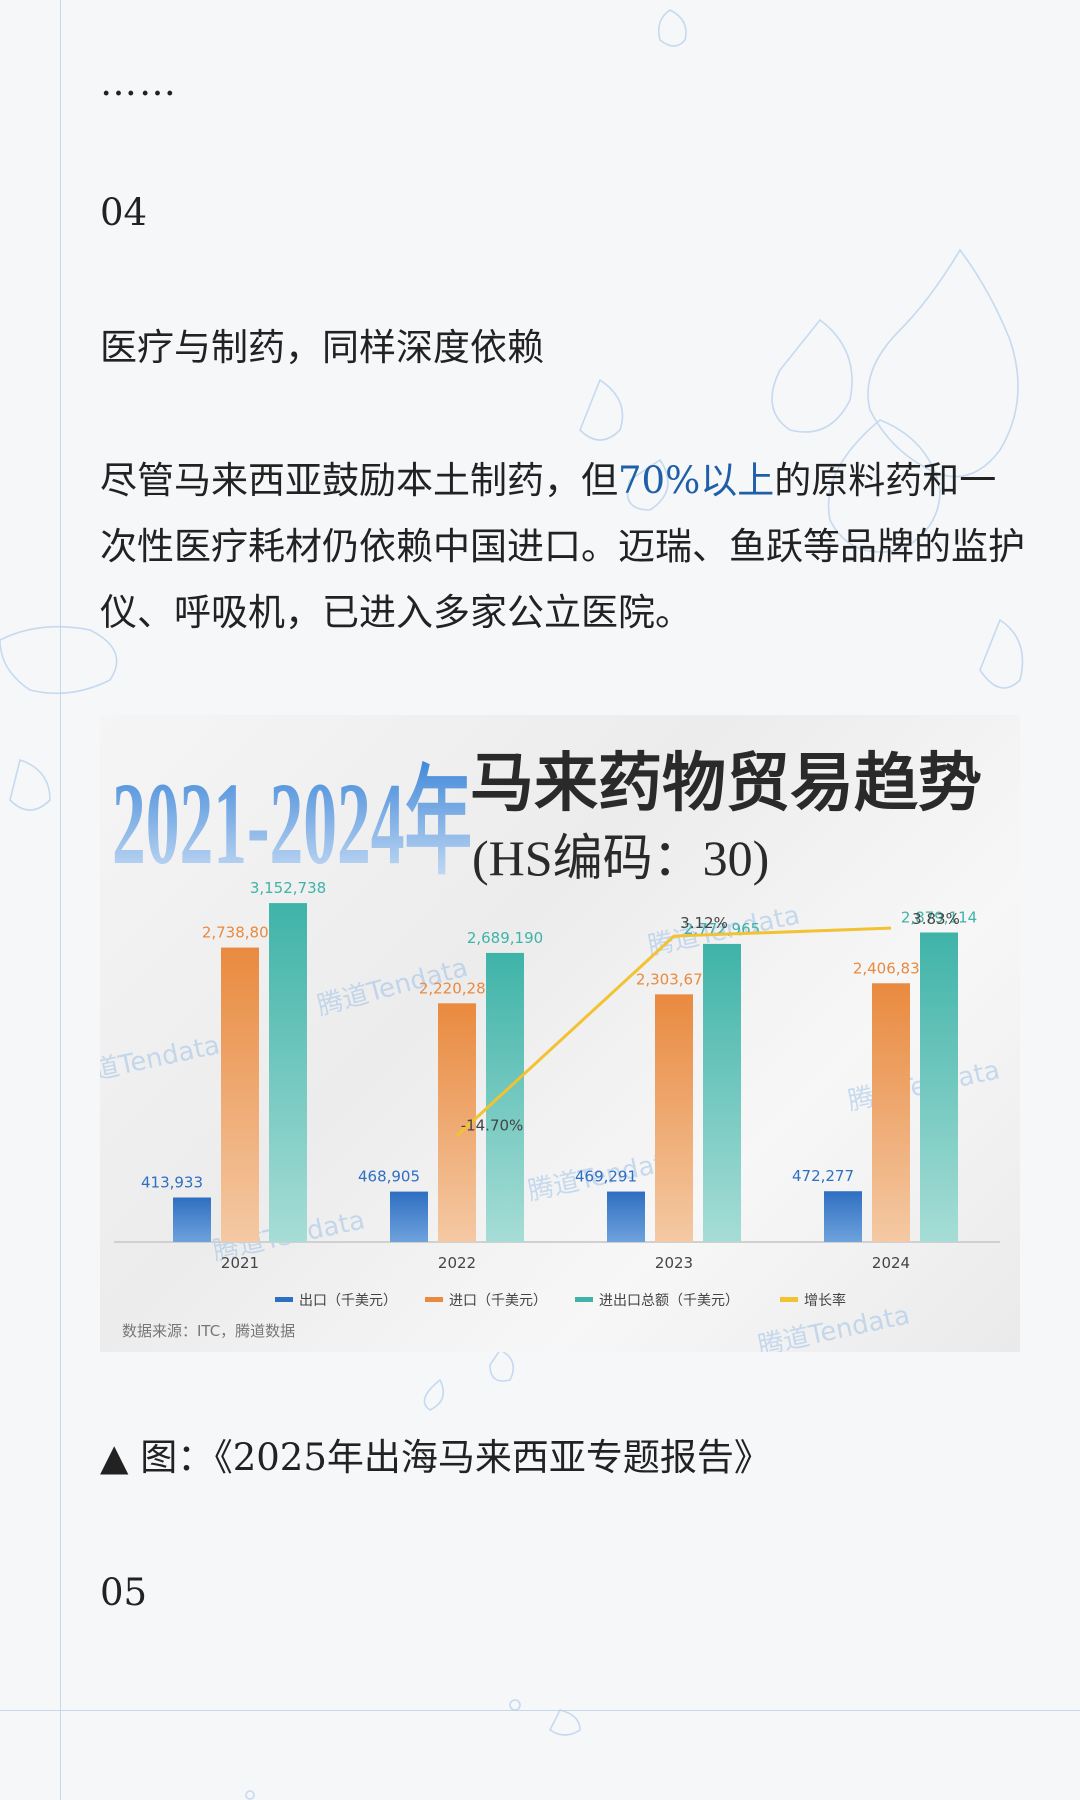 Image resolution: width=1080 pixels, height=1800 pixels. I want to click on data-label: 2,303,674, so click(674, 979).